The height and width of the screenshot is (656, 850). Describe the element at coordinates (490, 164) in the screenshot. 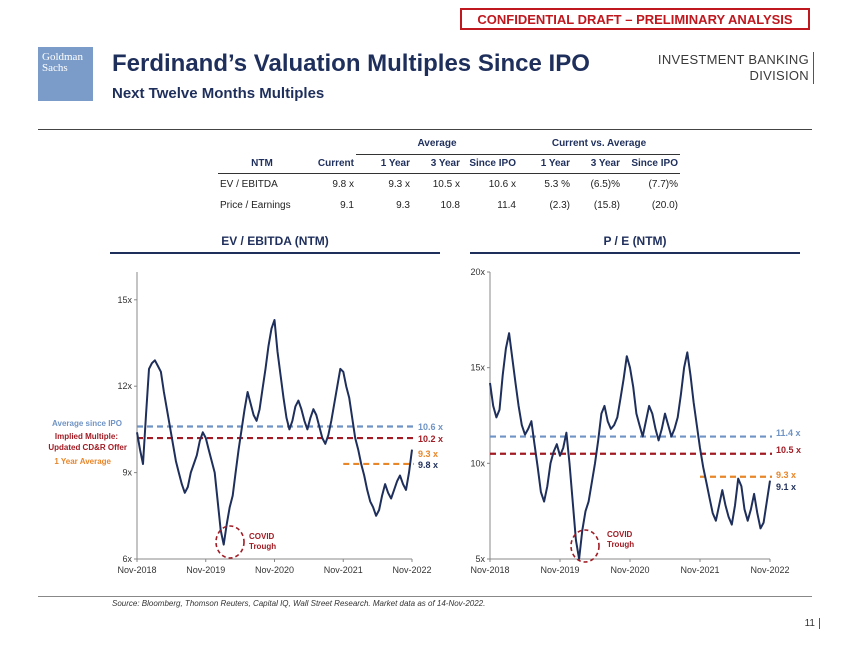

I see `header-since-ipo: Since IPO` at that location.